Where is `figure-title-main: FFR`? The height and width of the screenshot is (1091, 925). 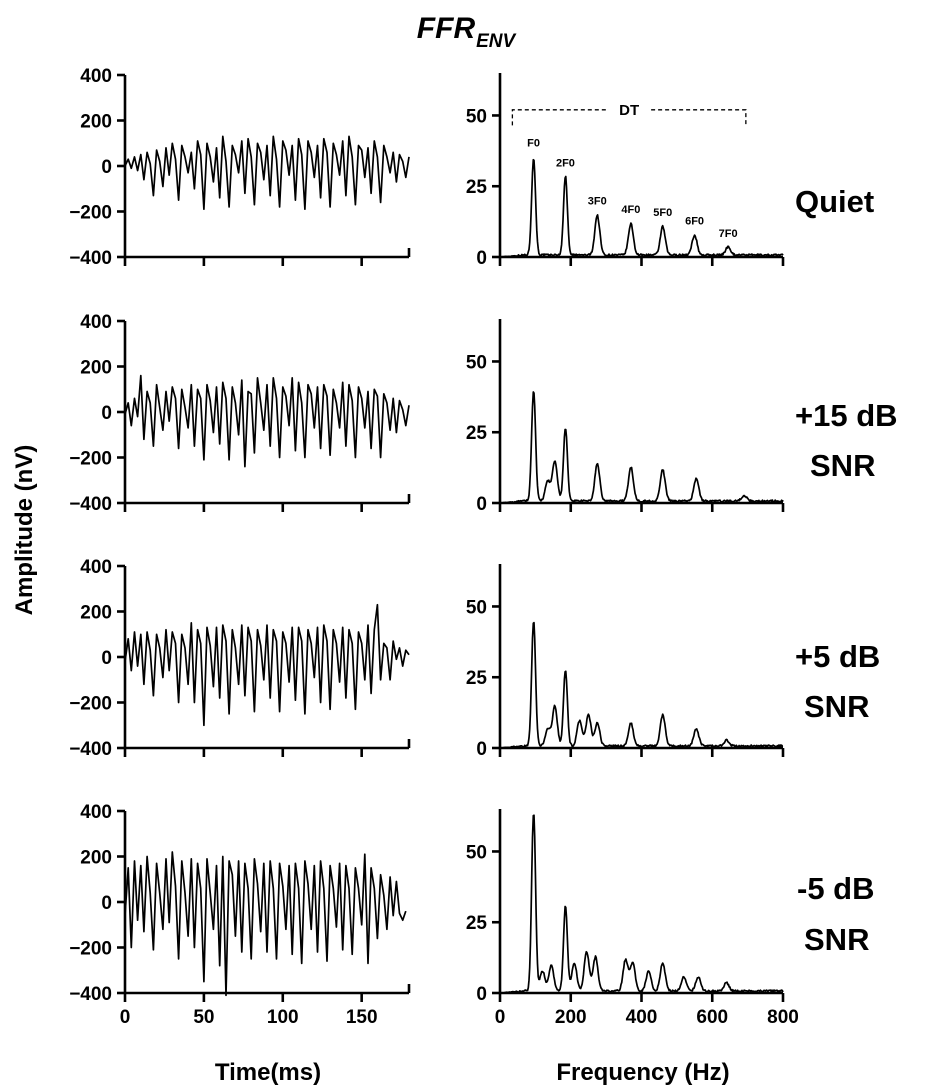
figure-title-main: FFR is located at coordinates (446, 28).